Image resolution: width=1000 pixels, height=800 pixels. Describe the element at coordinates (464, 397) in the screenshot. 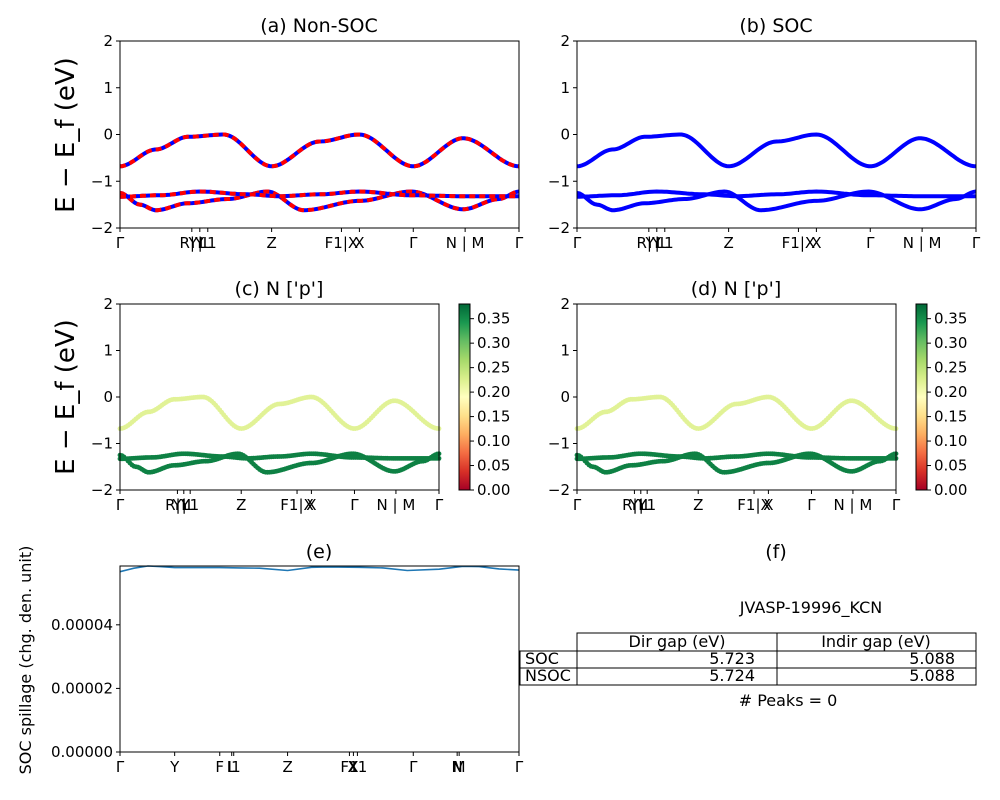

I see `colorbar-c-gradient` at that location.